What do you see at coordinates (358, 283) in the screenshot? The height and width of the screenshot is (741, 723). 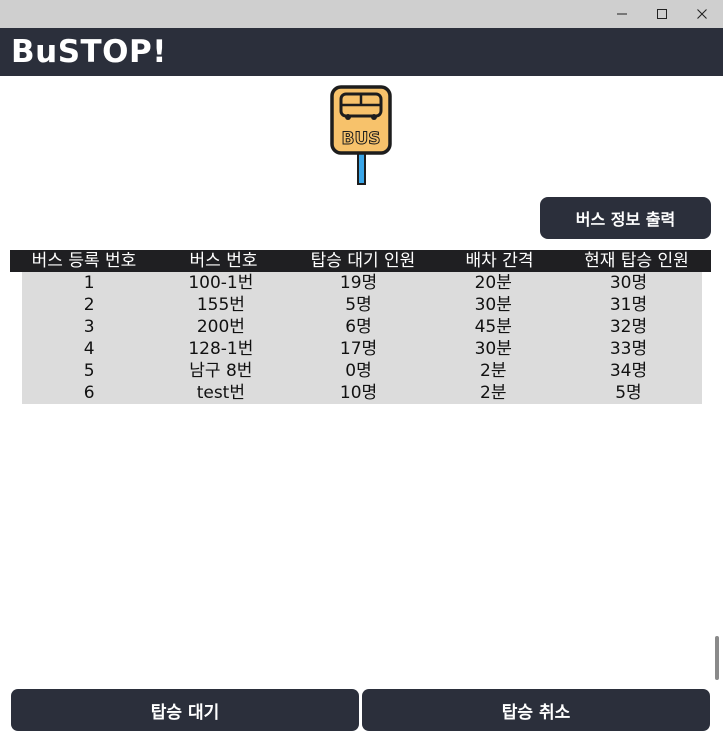 I see `cell-waiting: 19명` at bounding box center [358, 283].